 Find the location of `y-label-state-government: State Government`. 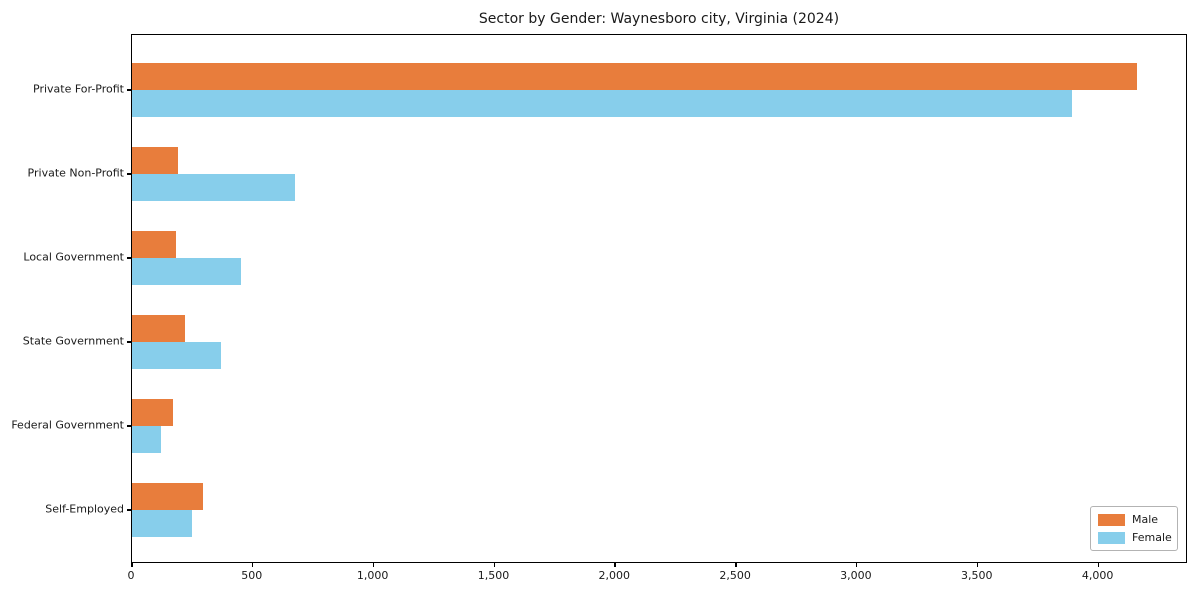

y-label-state-government: State Government is located at coordinates (73, 341).